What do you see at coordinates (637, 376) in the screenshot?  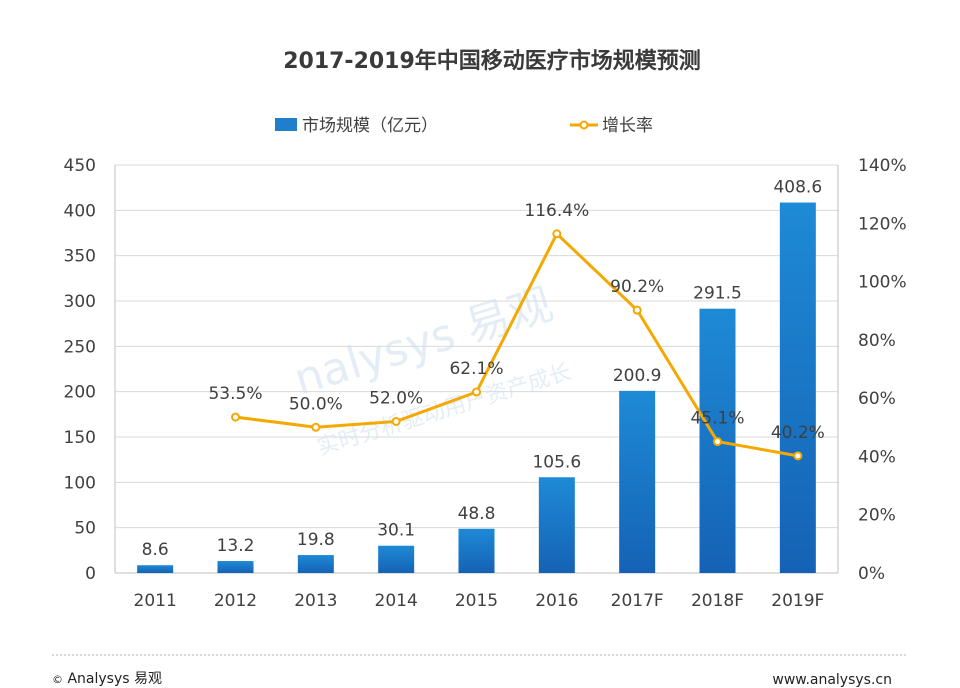 I see `bar-data-label: 200.9` at bounding box center [637, 376].